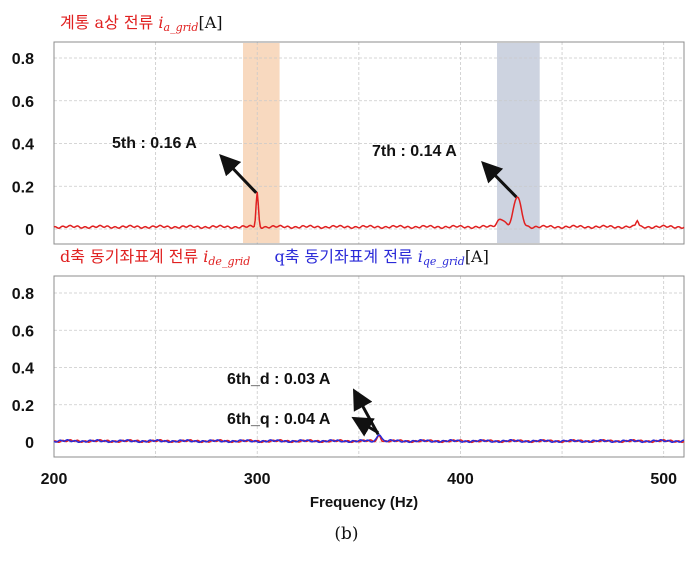 The height and width of the screenshot is (562, 693). What do you see at coordinates (420, 256) in the screenshot?
I see `q-axis-title-variable: i` at bounding box center [420, 256].